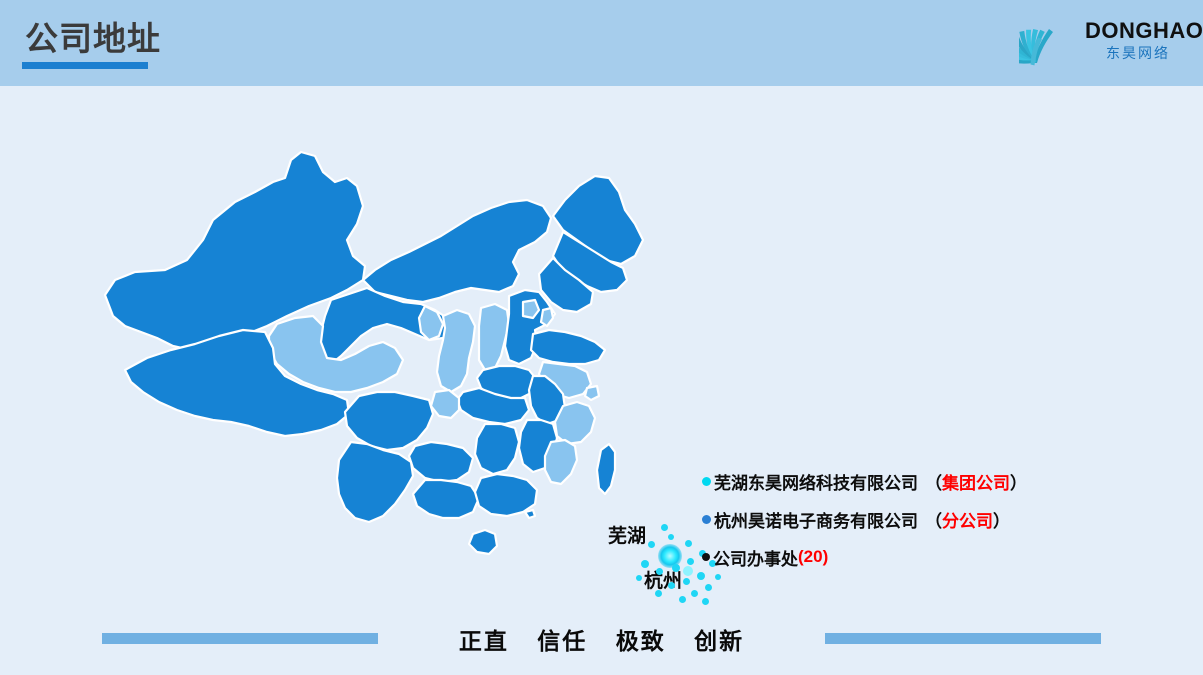  What do you see at coordinates (531, 309) in the screenshot?
I see `province-beijing` at bounding box center [531, 309].